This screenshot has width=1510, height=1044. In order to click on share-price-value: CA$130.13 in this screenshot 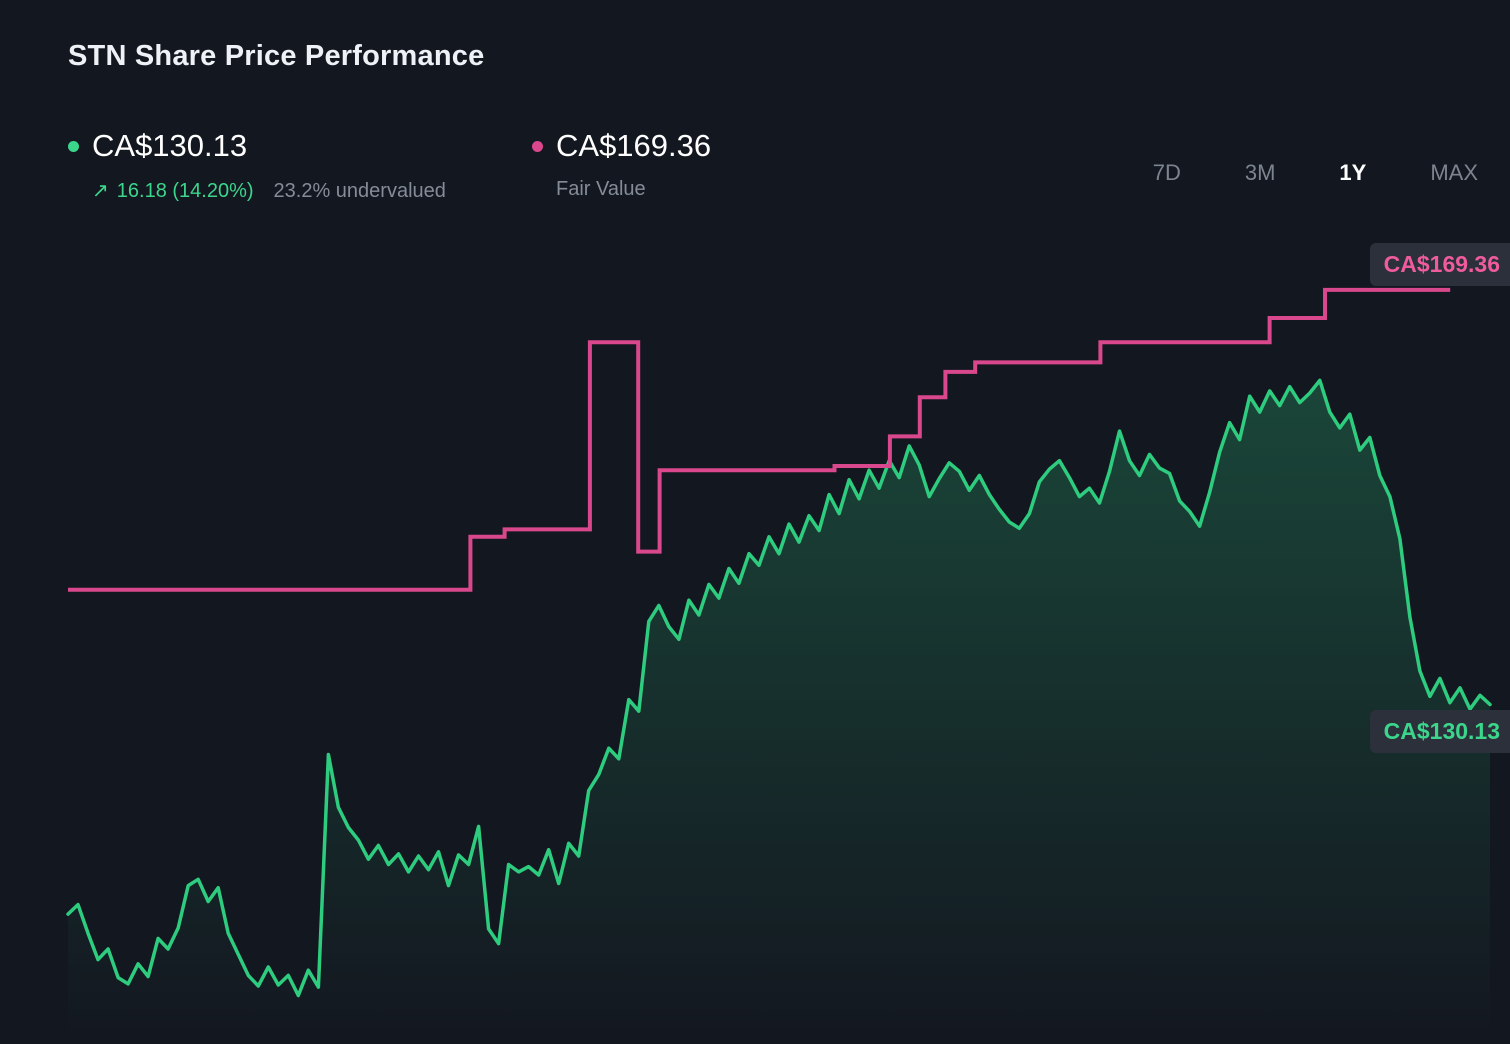, I will do `click(170, 145)`.